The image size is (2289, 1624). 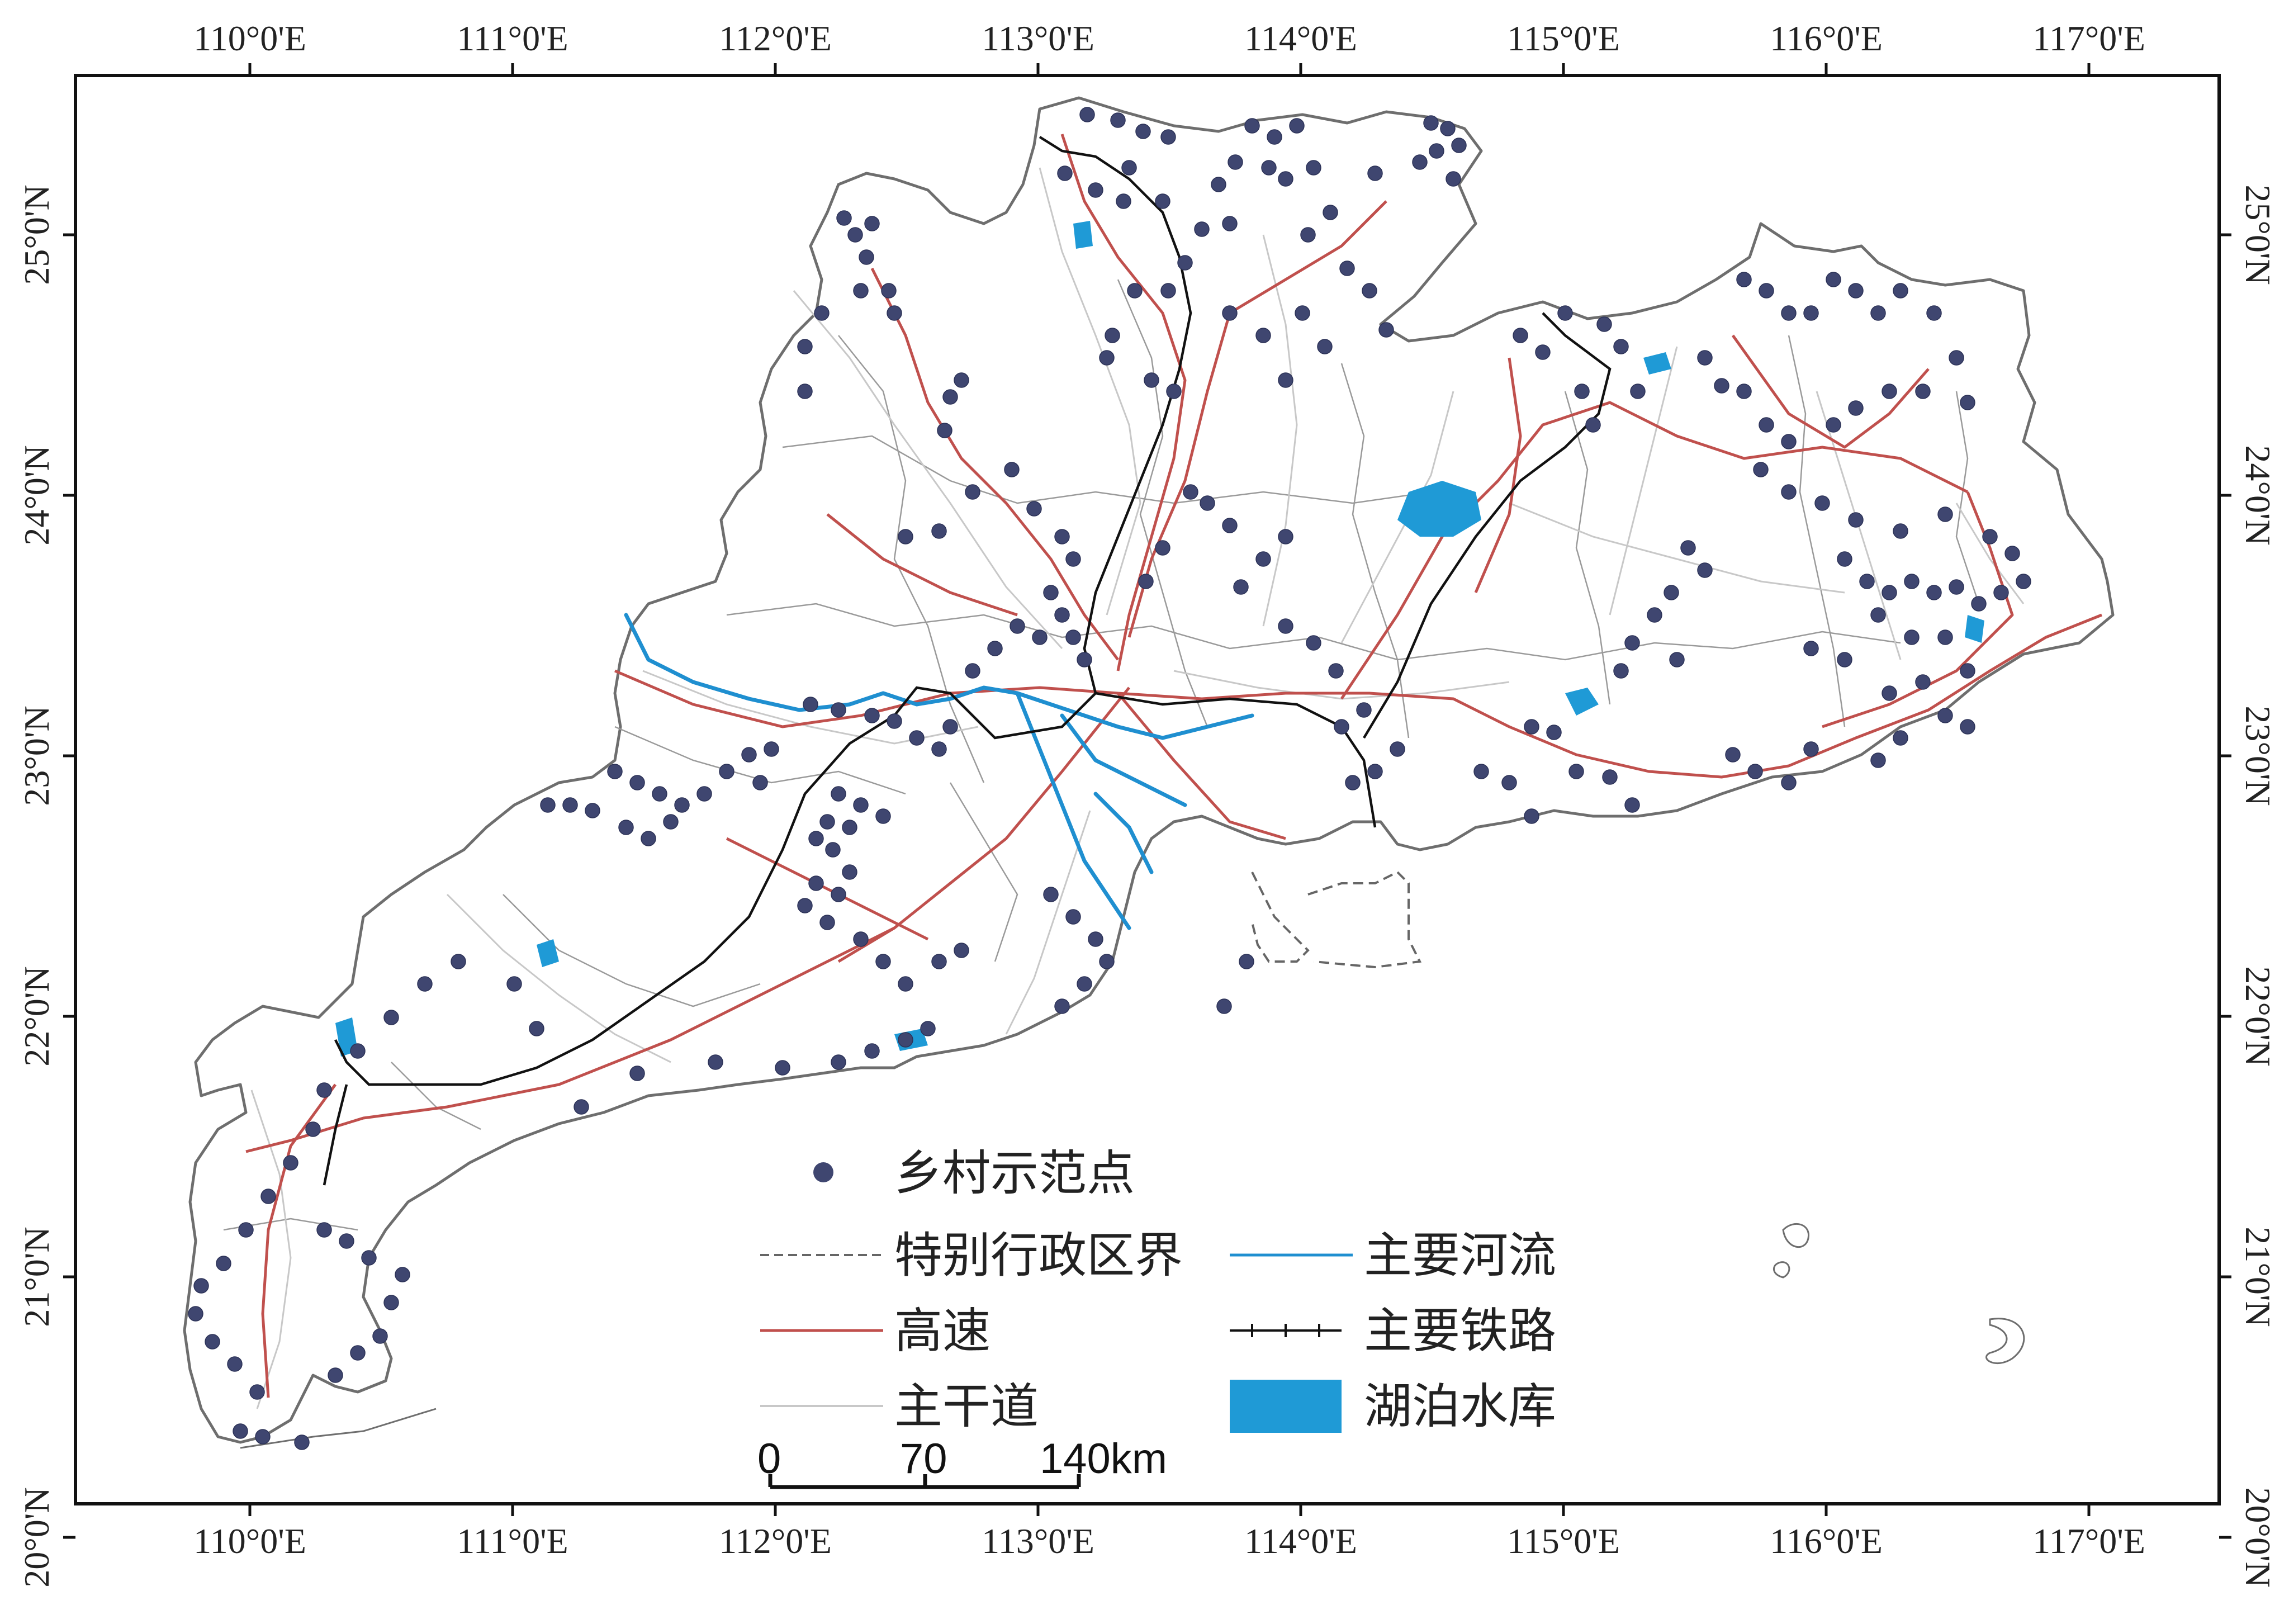 I want to click on lat-label-right: 20°0'N, so click(x=2258, y=1537).